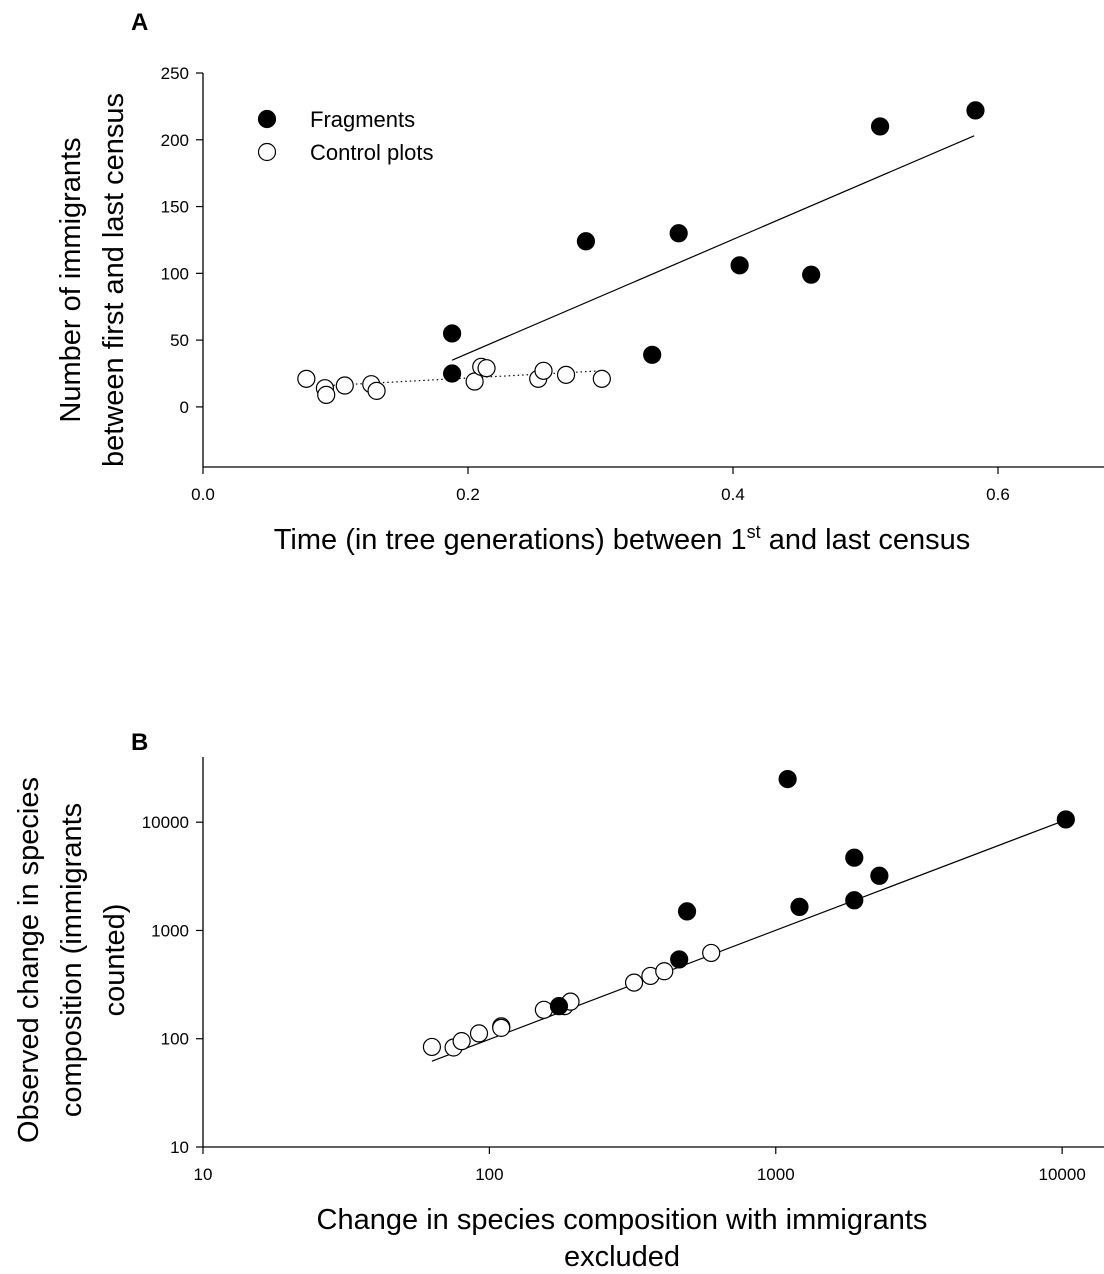 The width and height of the screenshot is (1104, 1274). Describe the element at coordinates (1062, 1174) in the screenshot. I see `x-tick-label: 10000` at that location.